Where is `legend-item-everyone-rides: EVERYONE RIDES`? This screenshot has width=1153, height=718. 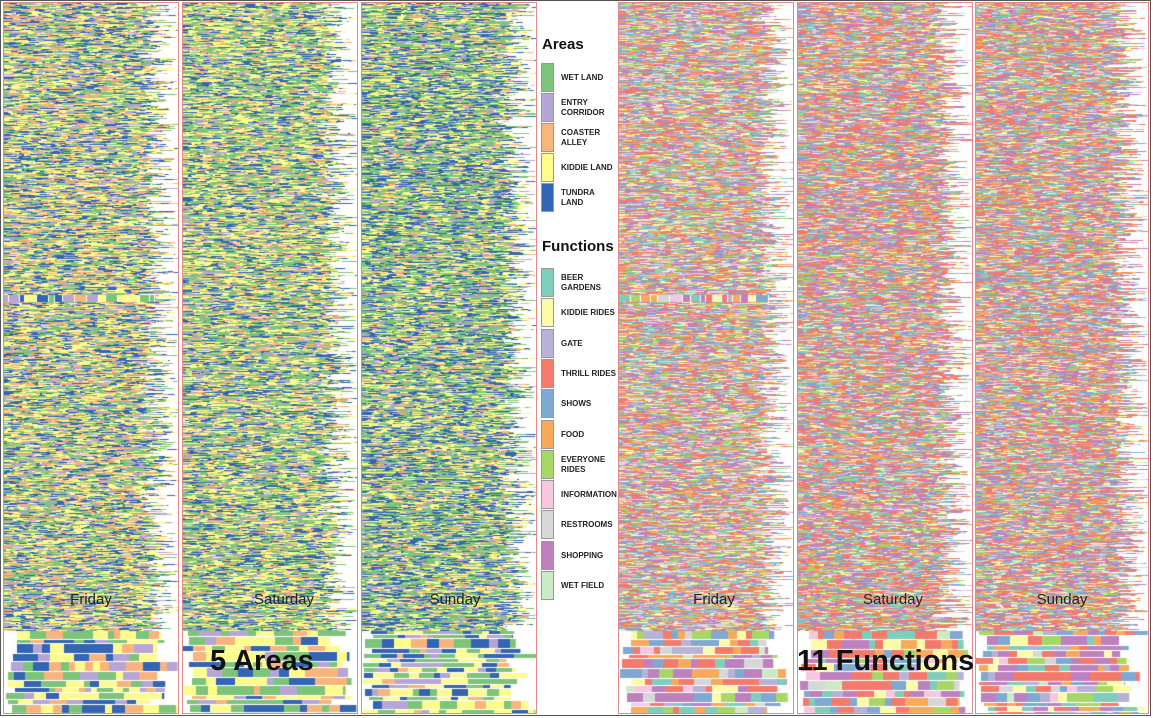
legend-item-everyone-rides: EVERYONE RIDES is located at coordinates (578, 464).